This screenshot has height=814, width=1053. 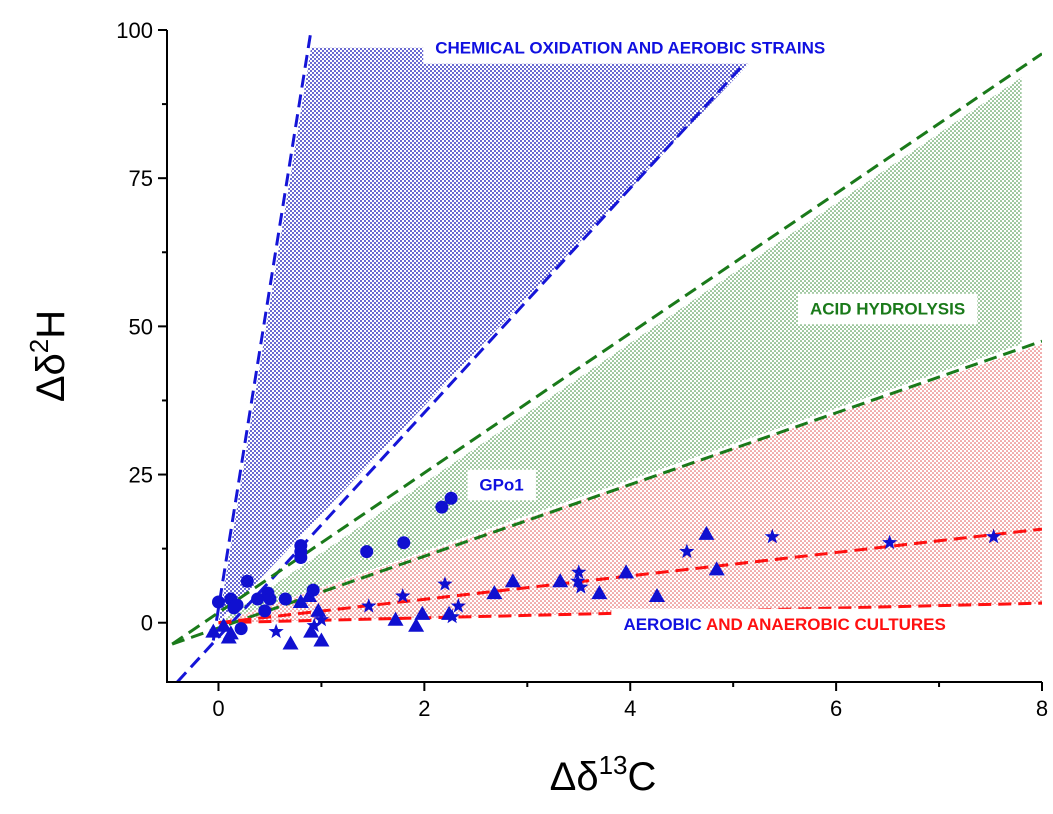 I want to click on x-tick-label: 2, so click(x=424, y=708).